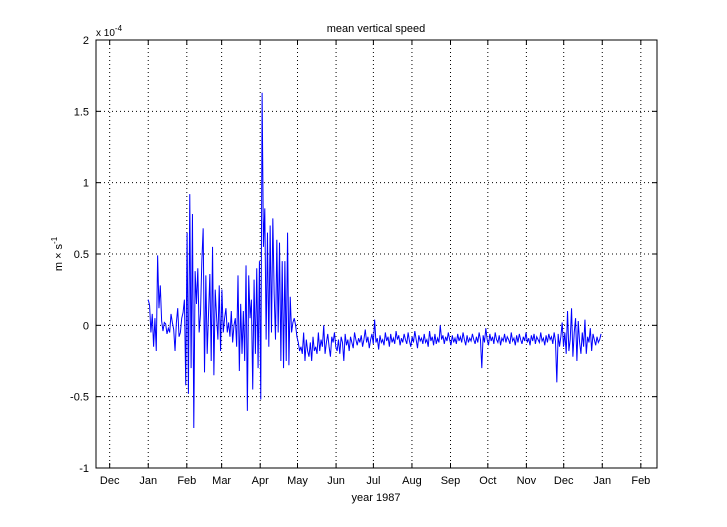  What do you see at coordinates (86, 41) in the screenshot?
I see `y-tick-label: 2` at bounding box center [86, 41].